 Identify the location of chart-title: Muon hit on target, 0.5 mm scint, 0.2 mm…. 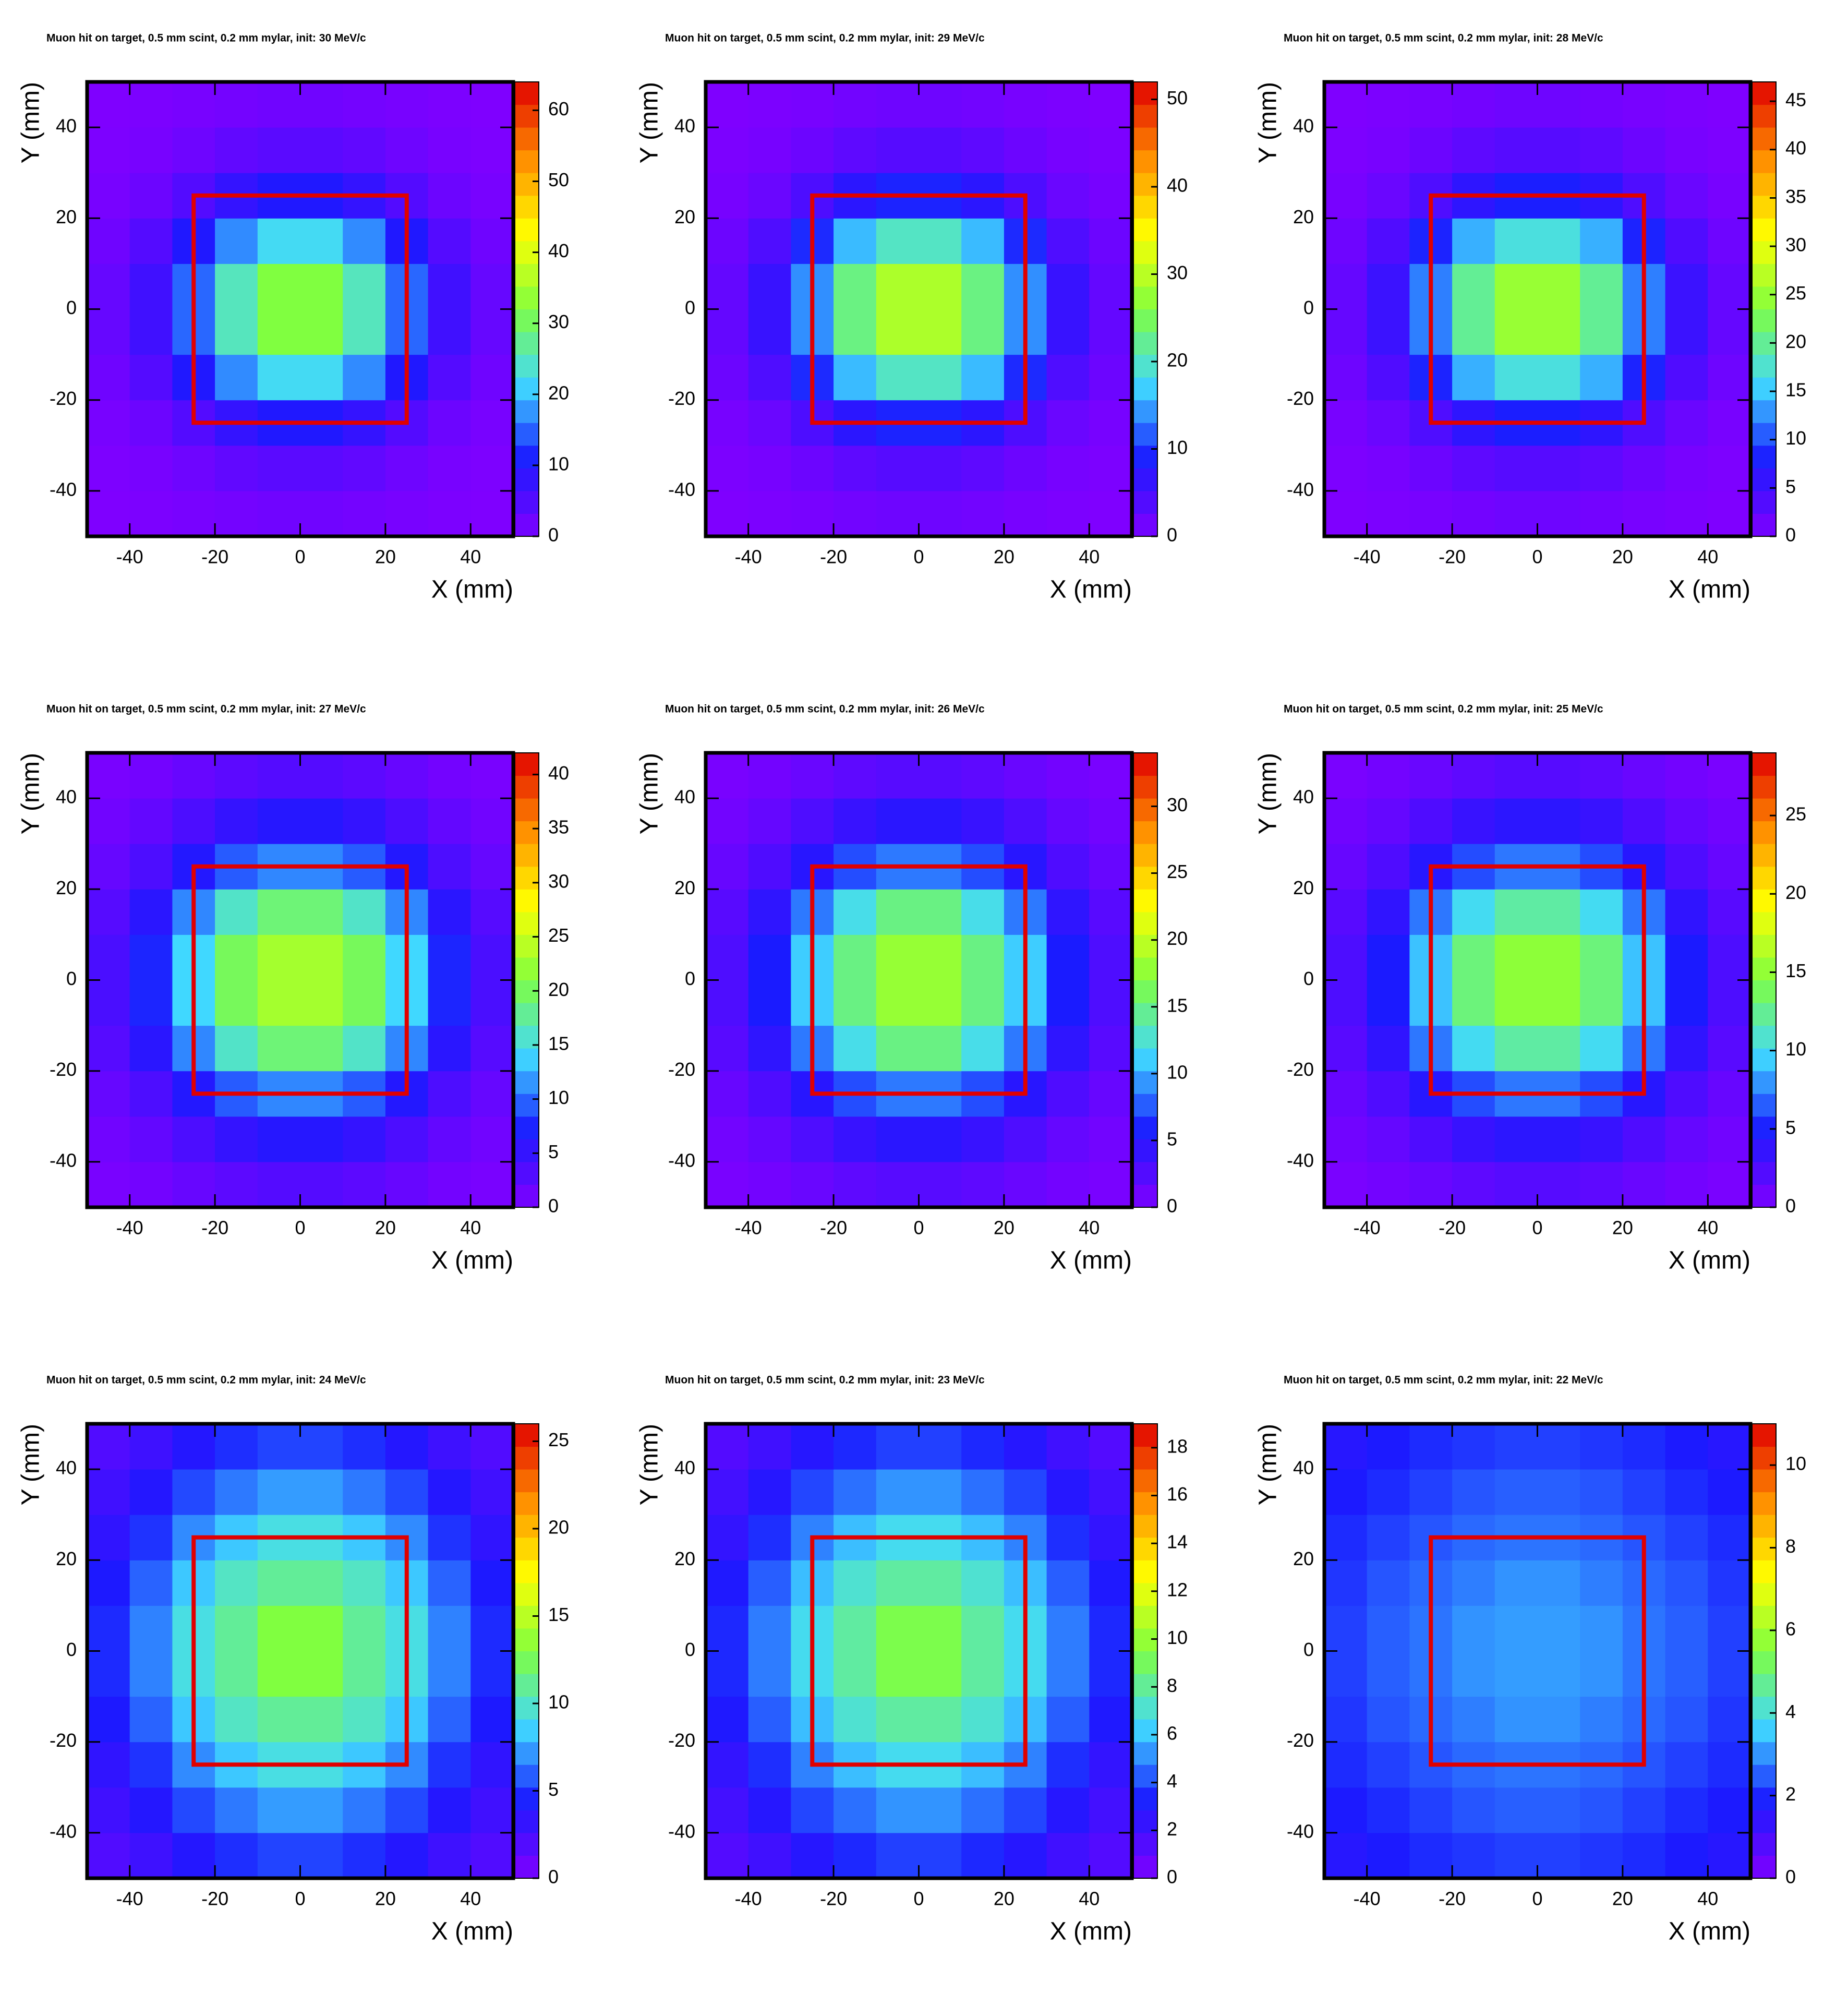
(825, 38).